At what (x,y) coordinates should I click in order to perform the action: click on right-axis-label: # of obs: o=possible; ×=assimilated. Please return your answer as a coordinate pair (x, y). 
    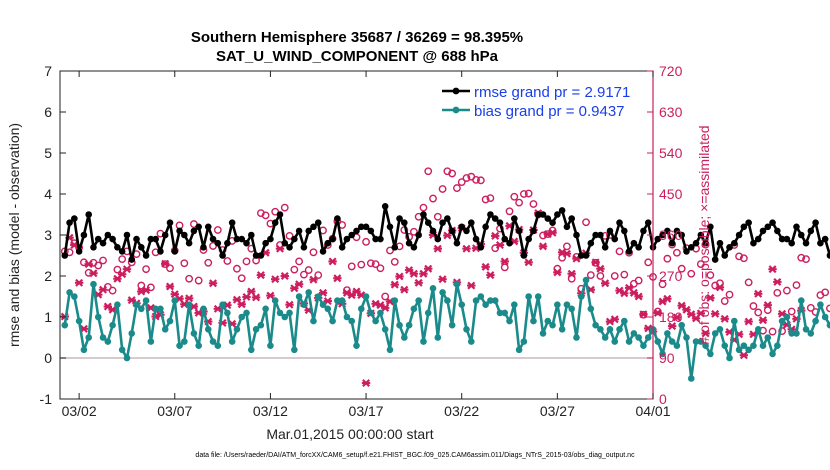
    Looking at the image, I should click on (704, 234).